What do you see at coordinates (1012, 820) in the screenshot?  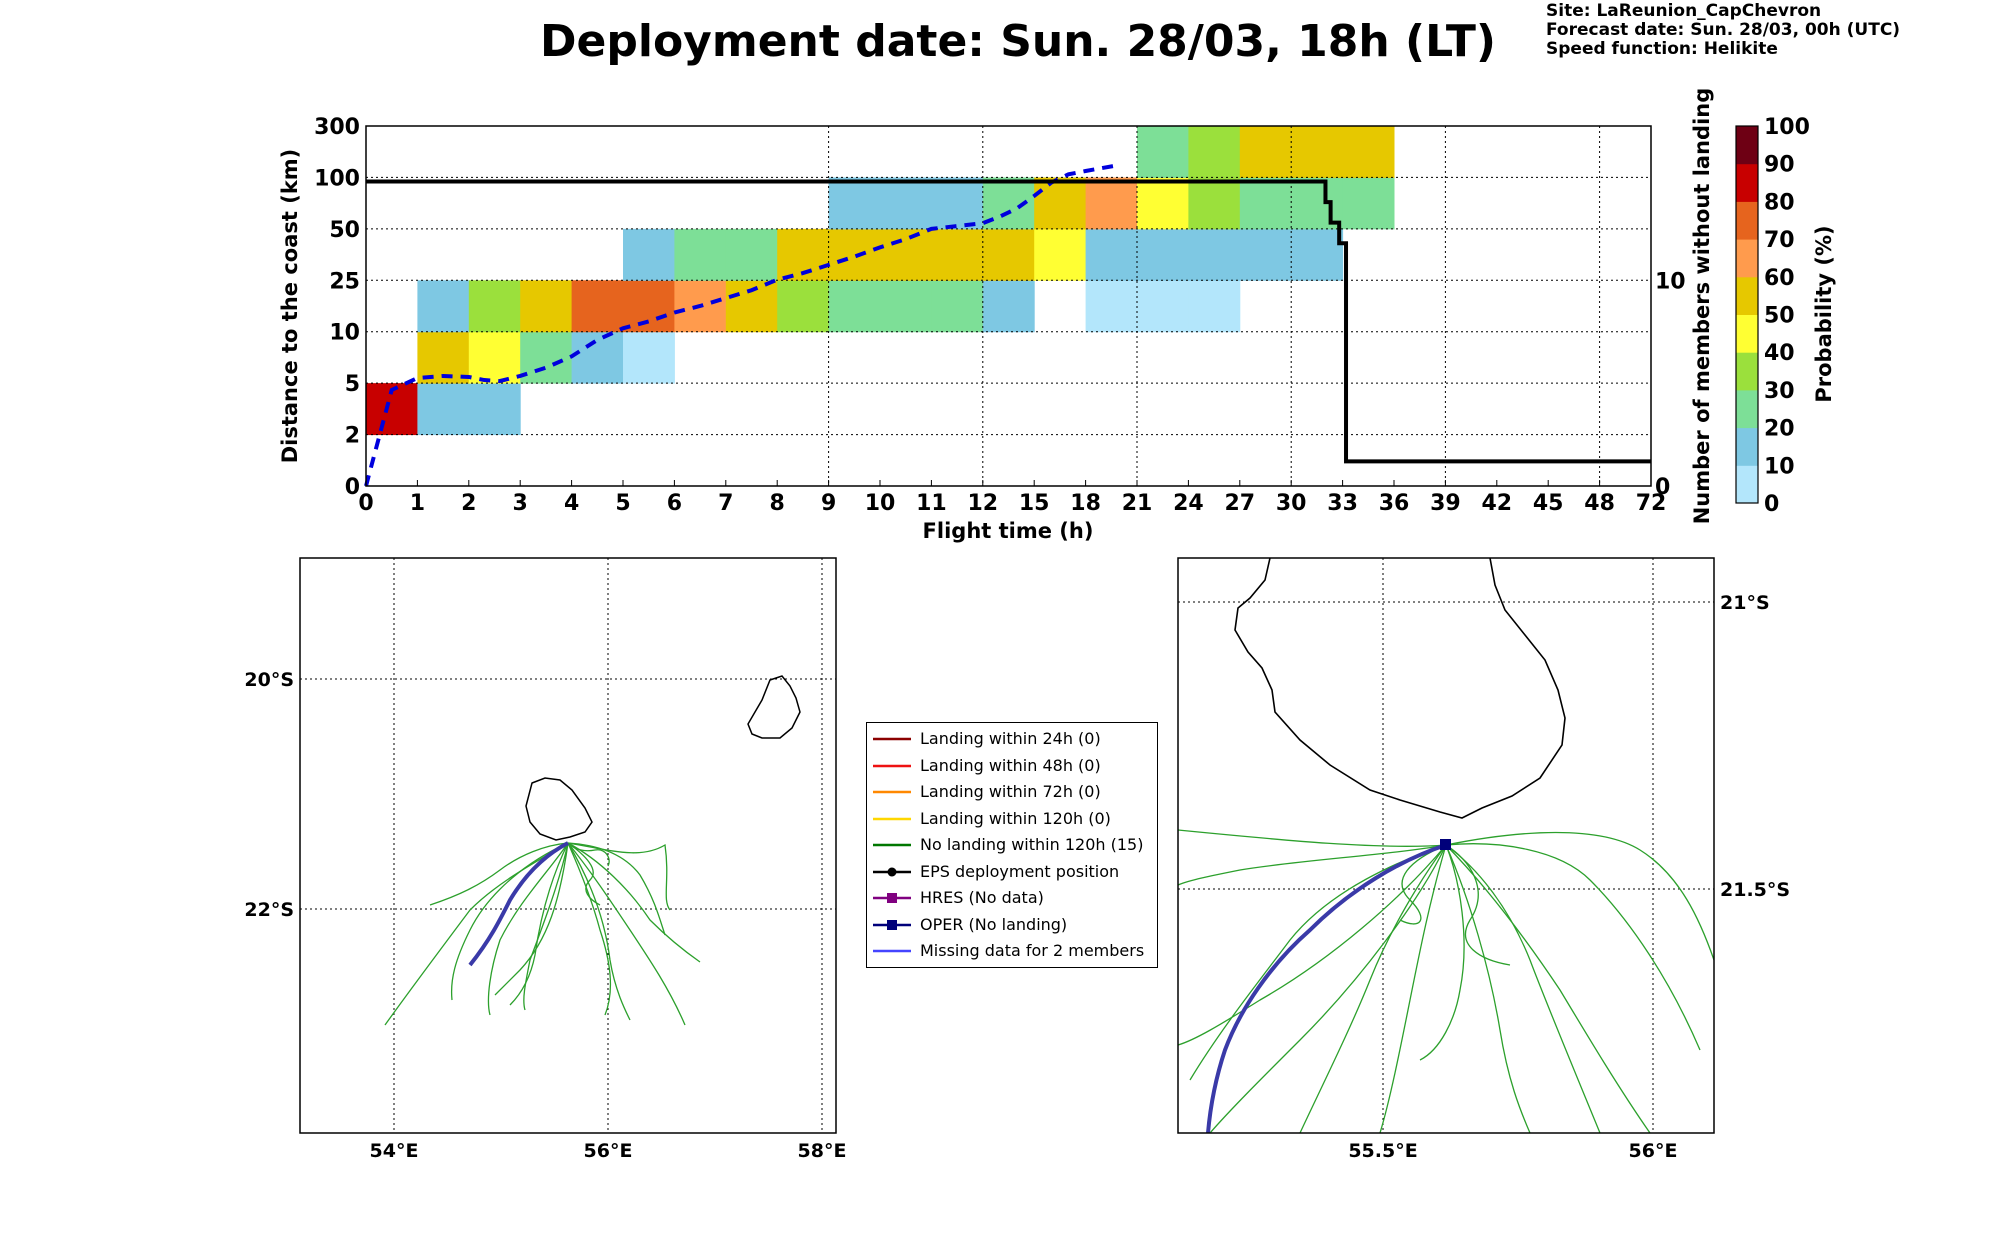 I see `legend-item: Landing within 120h (0)` at bounding box center [1012, 820].